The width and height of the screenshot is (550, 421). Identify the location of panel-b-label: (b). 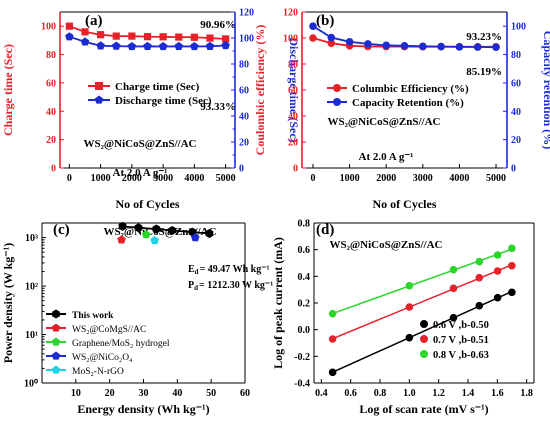
(325, 21).